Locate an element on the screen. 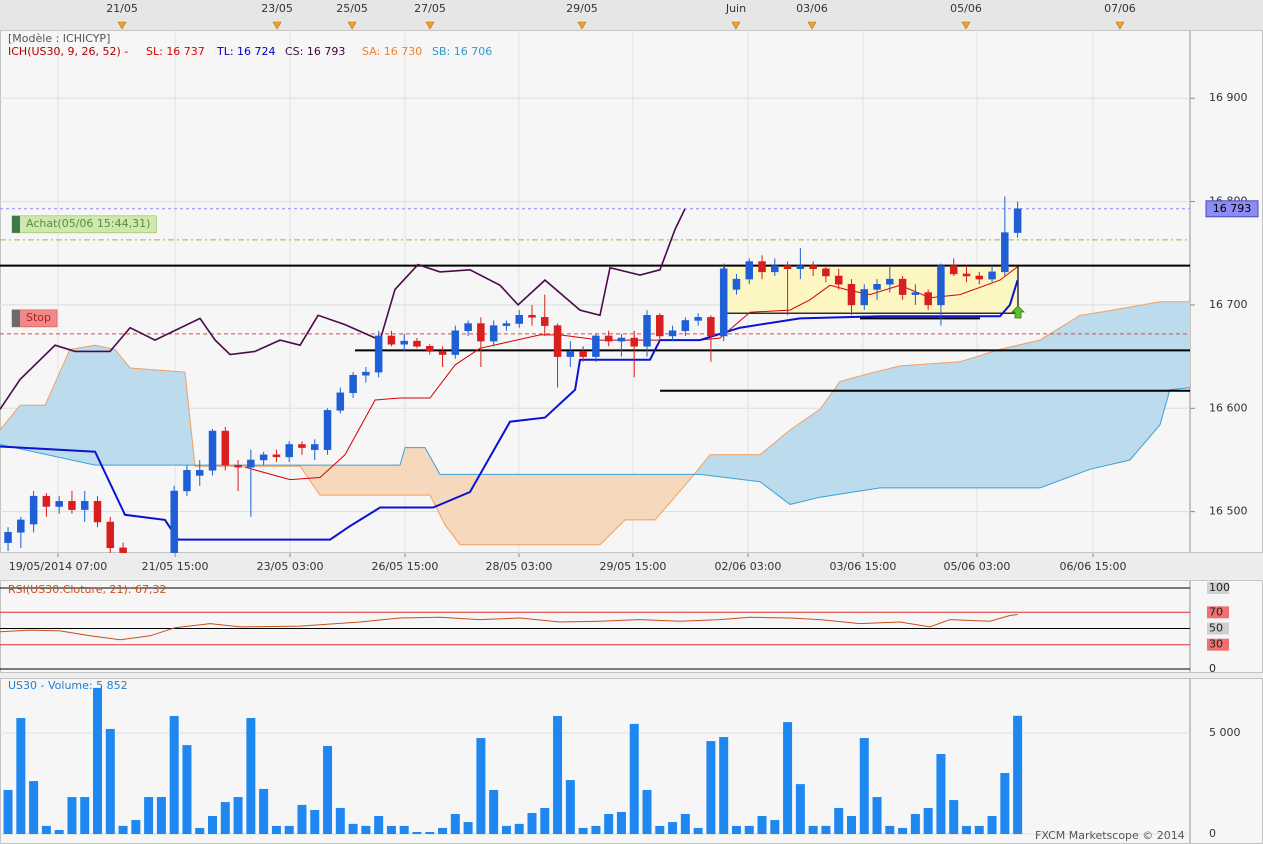 The width and height of the screenshot is (1263, 844). date-label: 27/05 is located at coordinates (430, 8).